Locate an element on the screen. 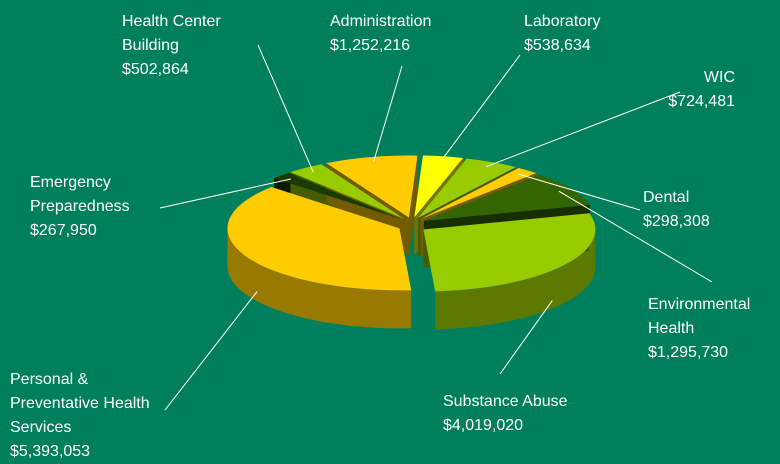 This screenshot has width=780, height=464. value-label: $502,864 is located at coordinates (155, 69).